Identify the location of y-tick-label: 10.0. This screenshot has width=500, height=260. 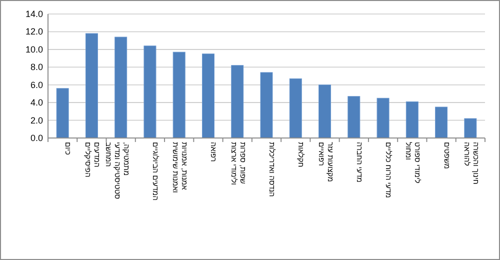
(34, 49).